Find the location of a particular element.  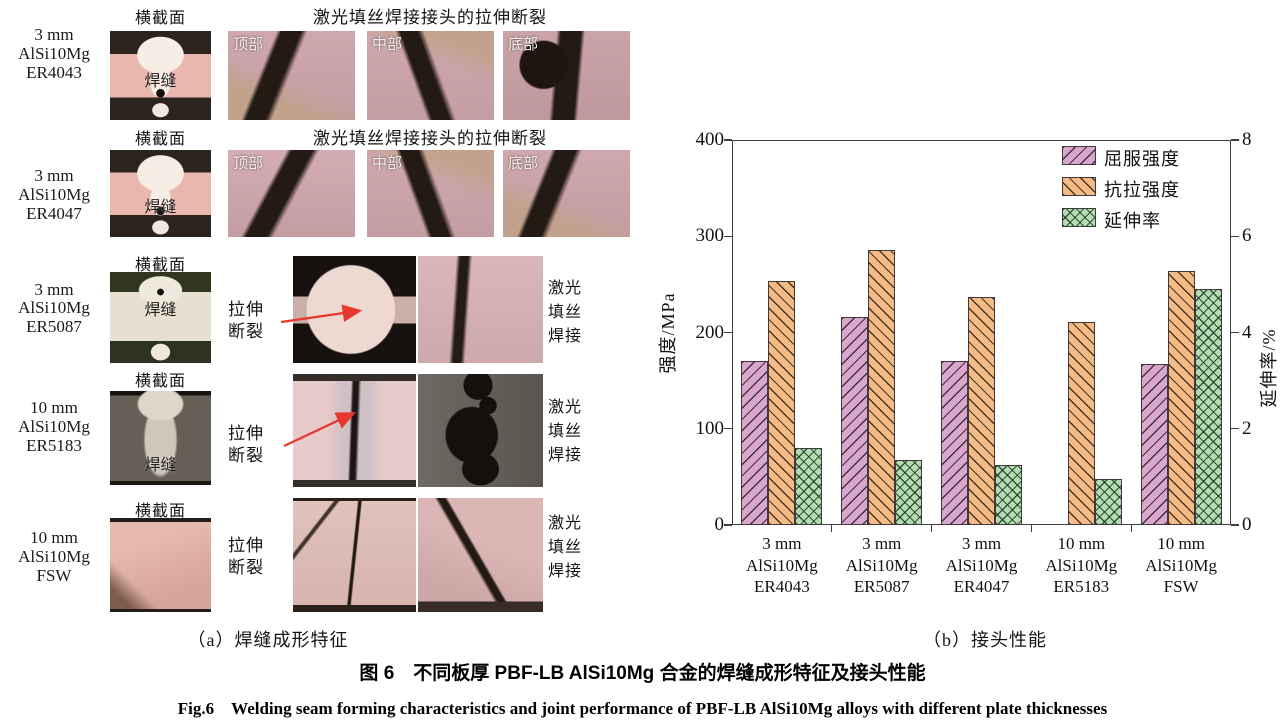

y-axis-right-tick-label: 4 is located at coordinates (1247, 332).